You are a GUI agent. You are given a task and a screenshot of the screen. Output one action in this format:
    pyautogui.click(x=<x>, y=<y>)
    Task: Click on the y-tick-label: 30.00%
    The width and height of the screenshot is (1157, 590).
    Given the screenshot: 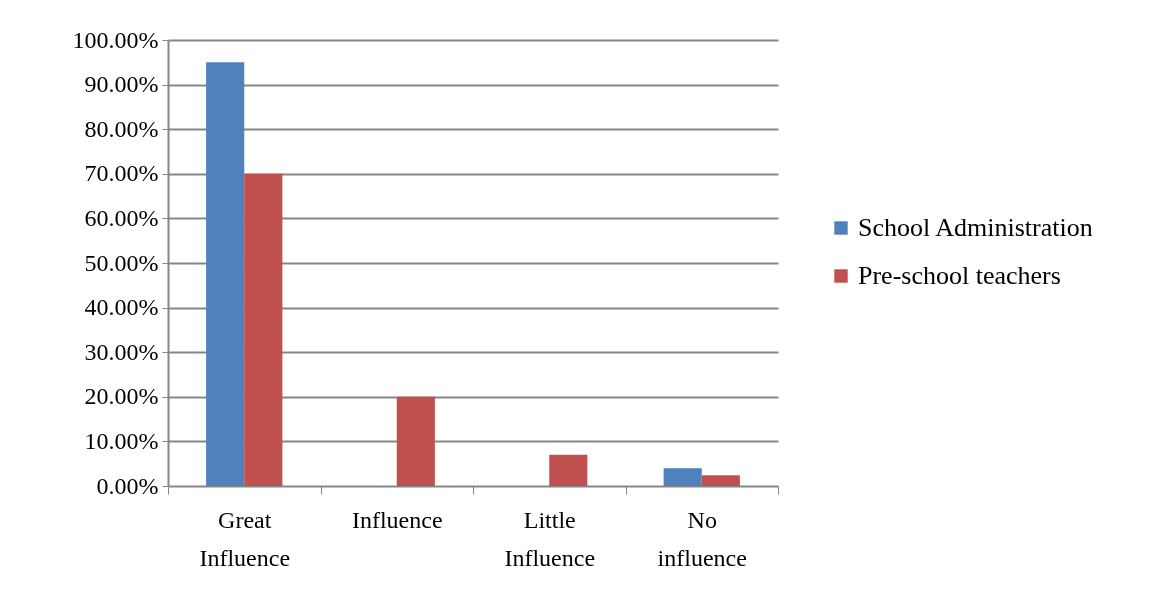 What is the action you would take?
    pyautogui.click(x=121, y=351)
    